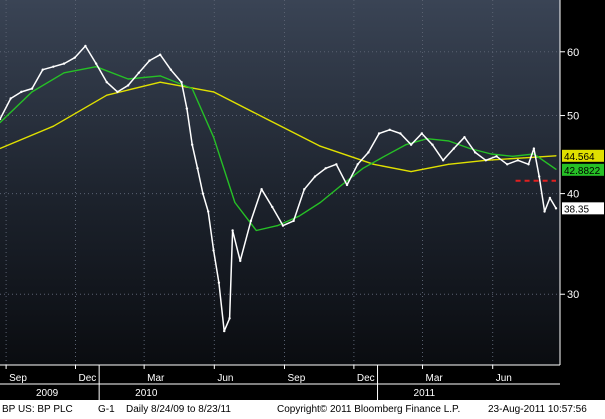  What do you see at coordinates (573, 53) in the screenshot?
I see `y-tick-label: 60` at bounding box center [573, 53].